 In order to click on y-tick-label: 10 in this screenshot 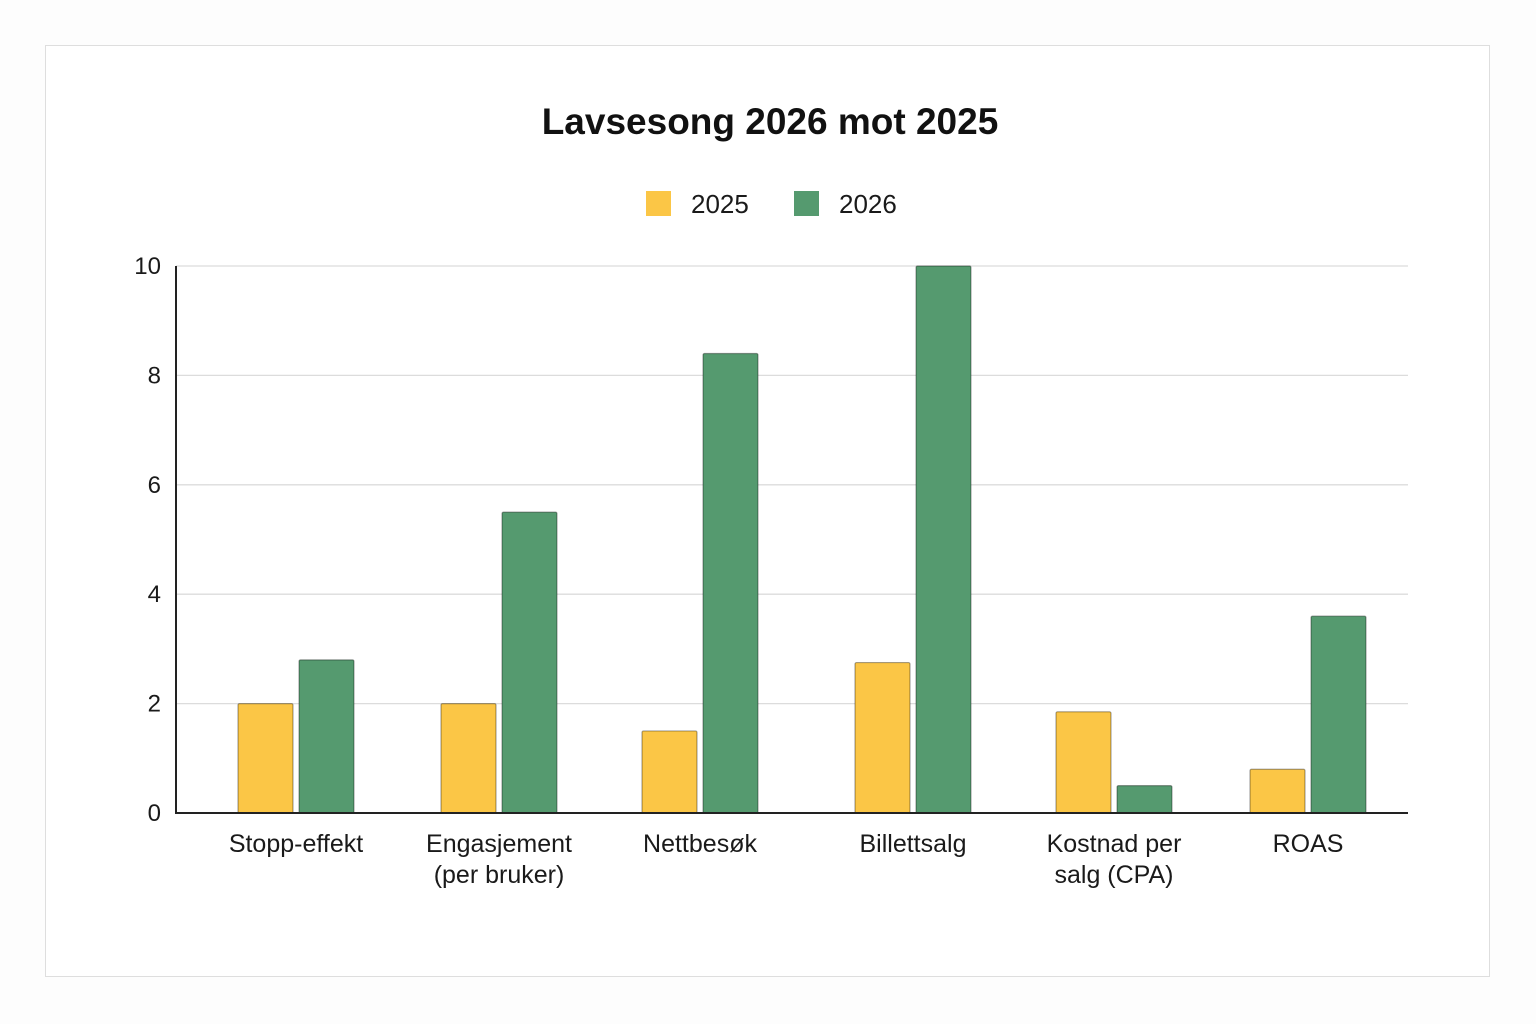, I will do `click(147, 266)`.